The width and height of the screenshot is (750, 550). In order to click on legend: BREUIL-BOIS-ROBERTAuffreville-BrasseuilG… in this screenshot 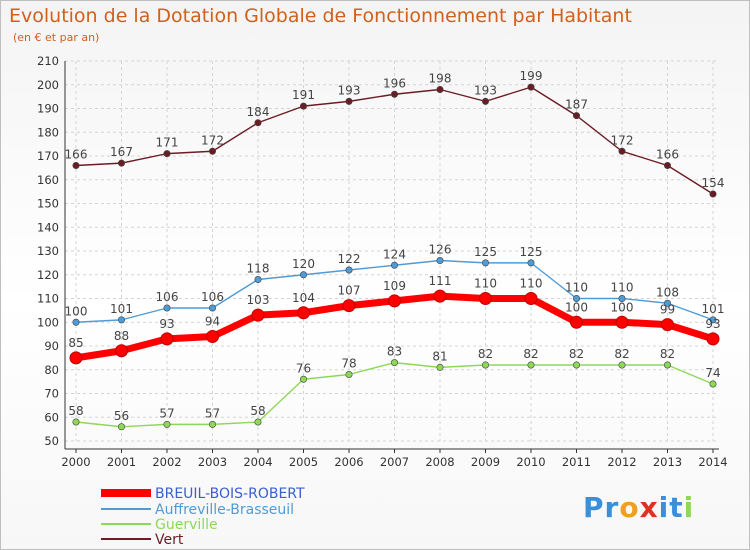, I will do `click(203, 517)`.